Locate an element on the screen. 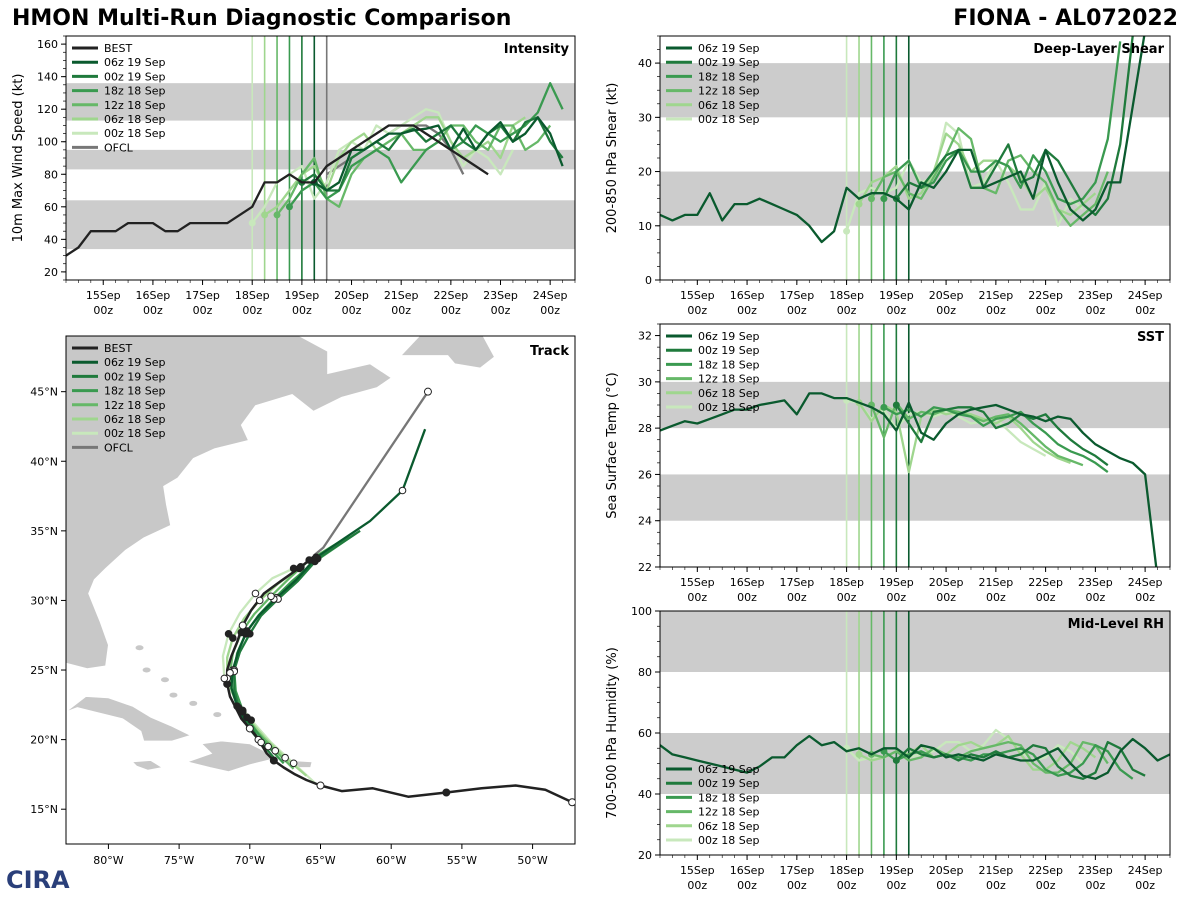 The width and height of the screenshot is (1200, 900). shear-ytick-label: 40 is located at coordinates (645, 63).